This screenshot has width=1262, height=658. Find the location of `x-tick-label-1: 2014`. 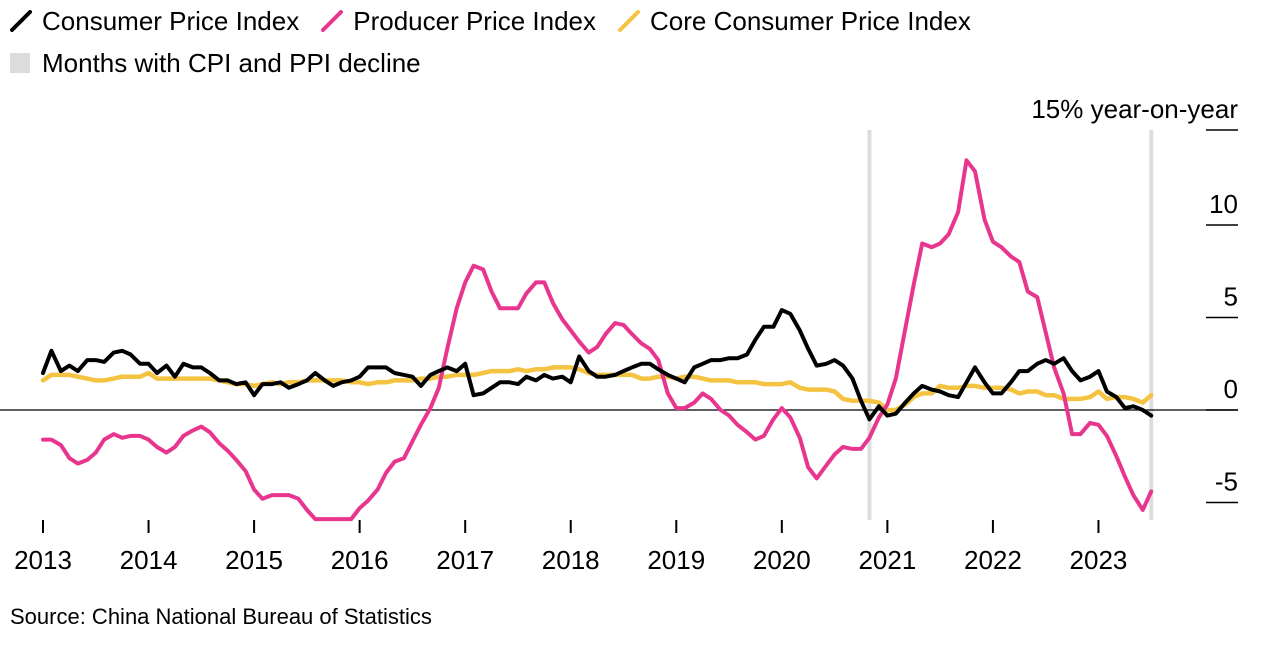

x-tick-label-1: 2014 is located at coordinates (149, 560).